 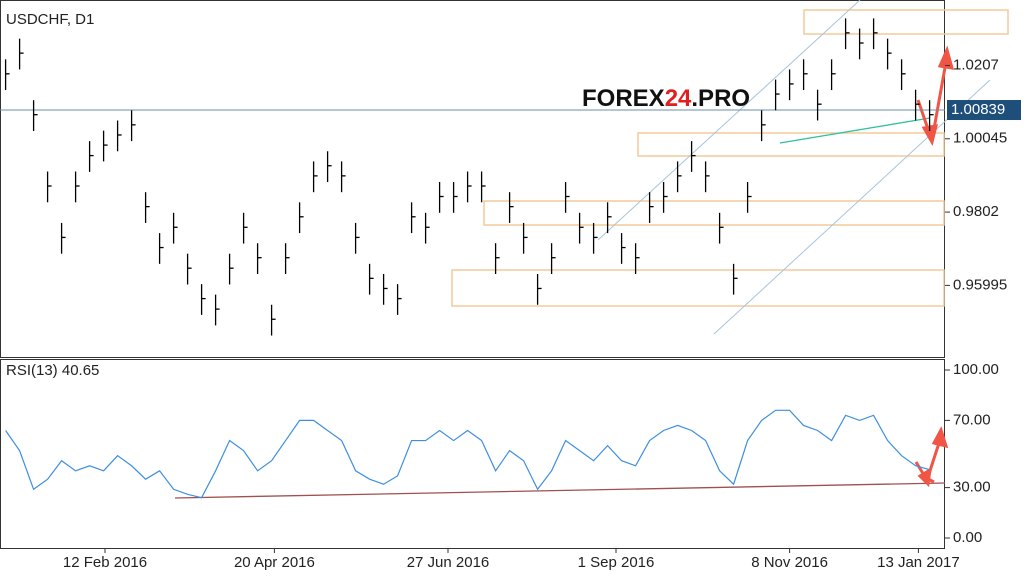 What do you see at coordinates (623, 98) in the screenshot?
I see `watermark-text: FOREX` at bounding box center [623, 98].